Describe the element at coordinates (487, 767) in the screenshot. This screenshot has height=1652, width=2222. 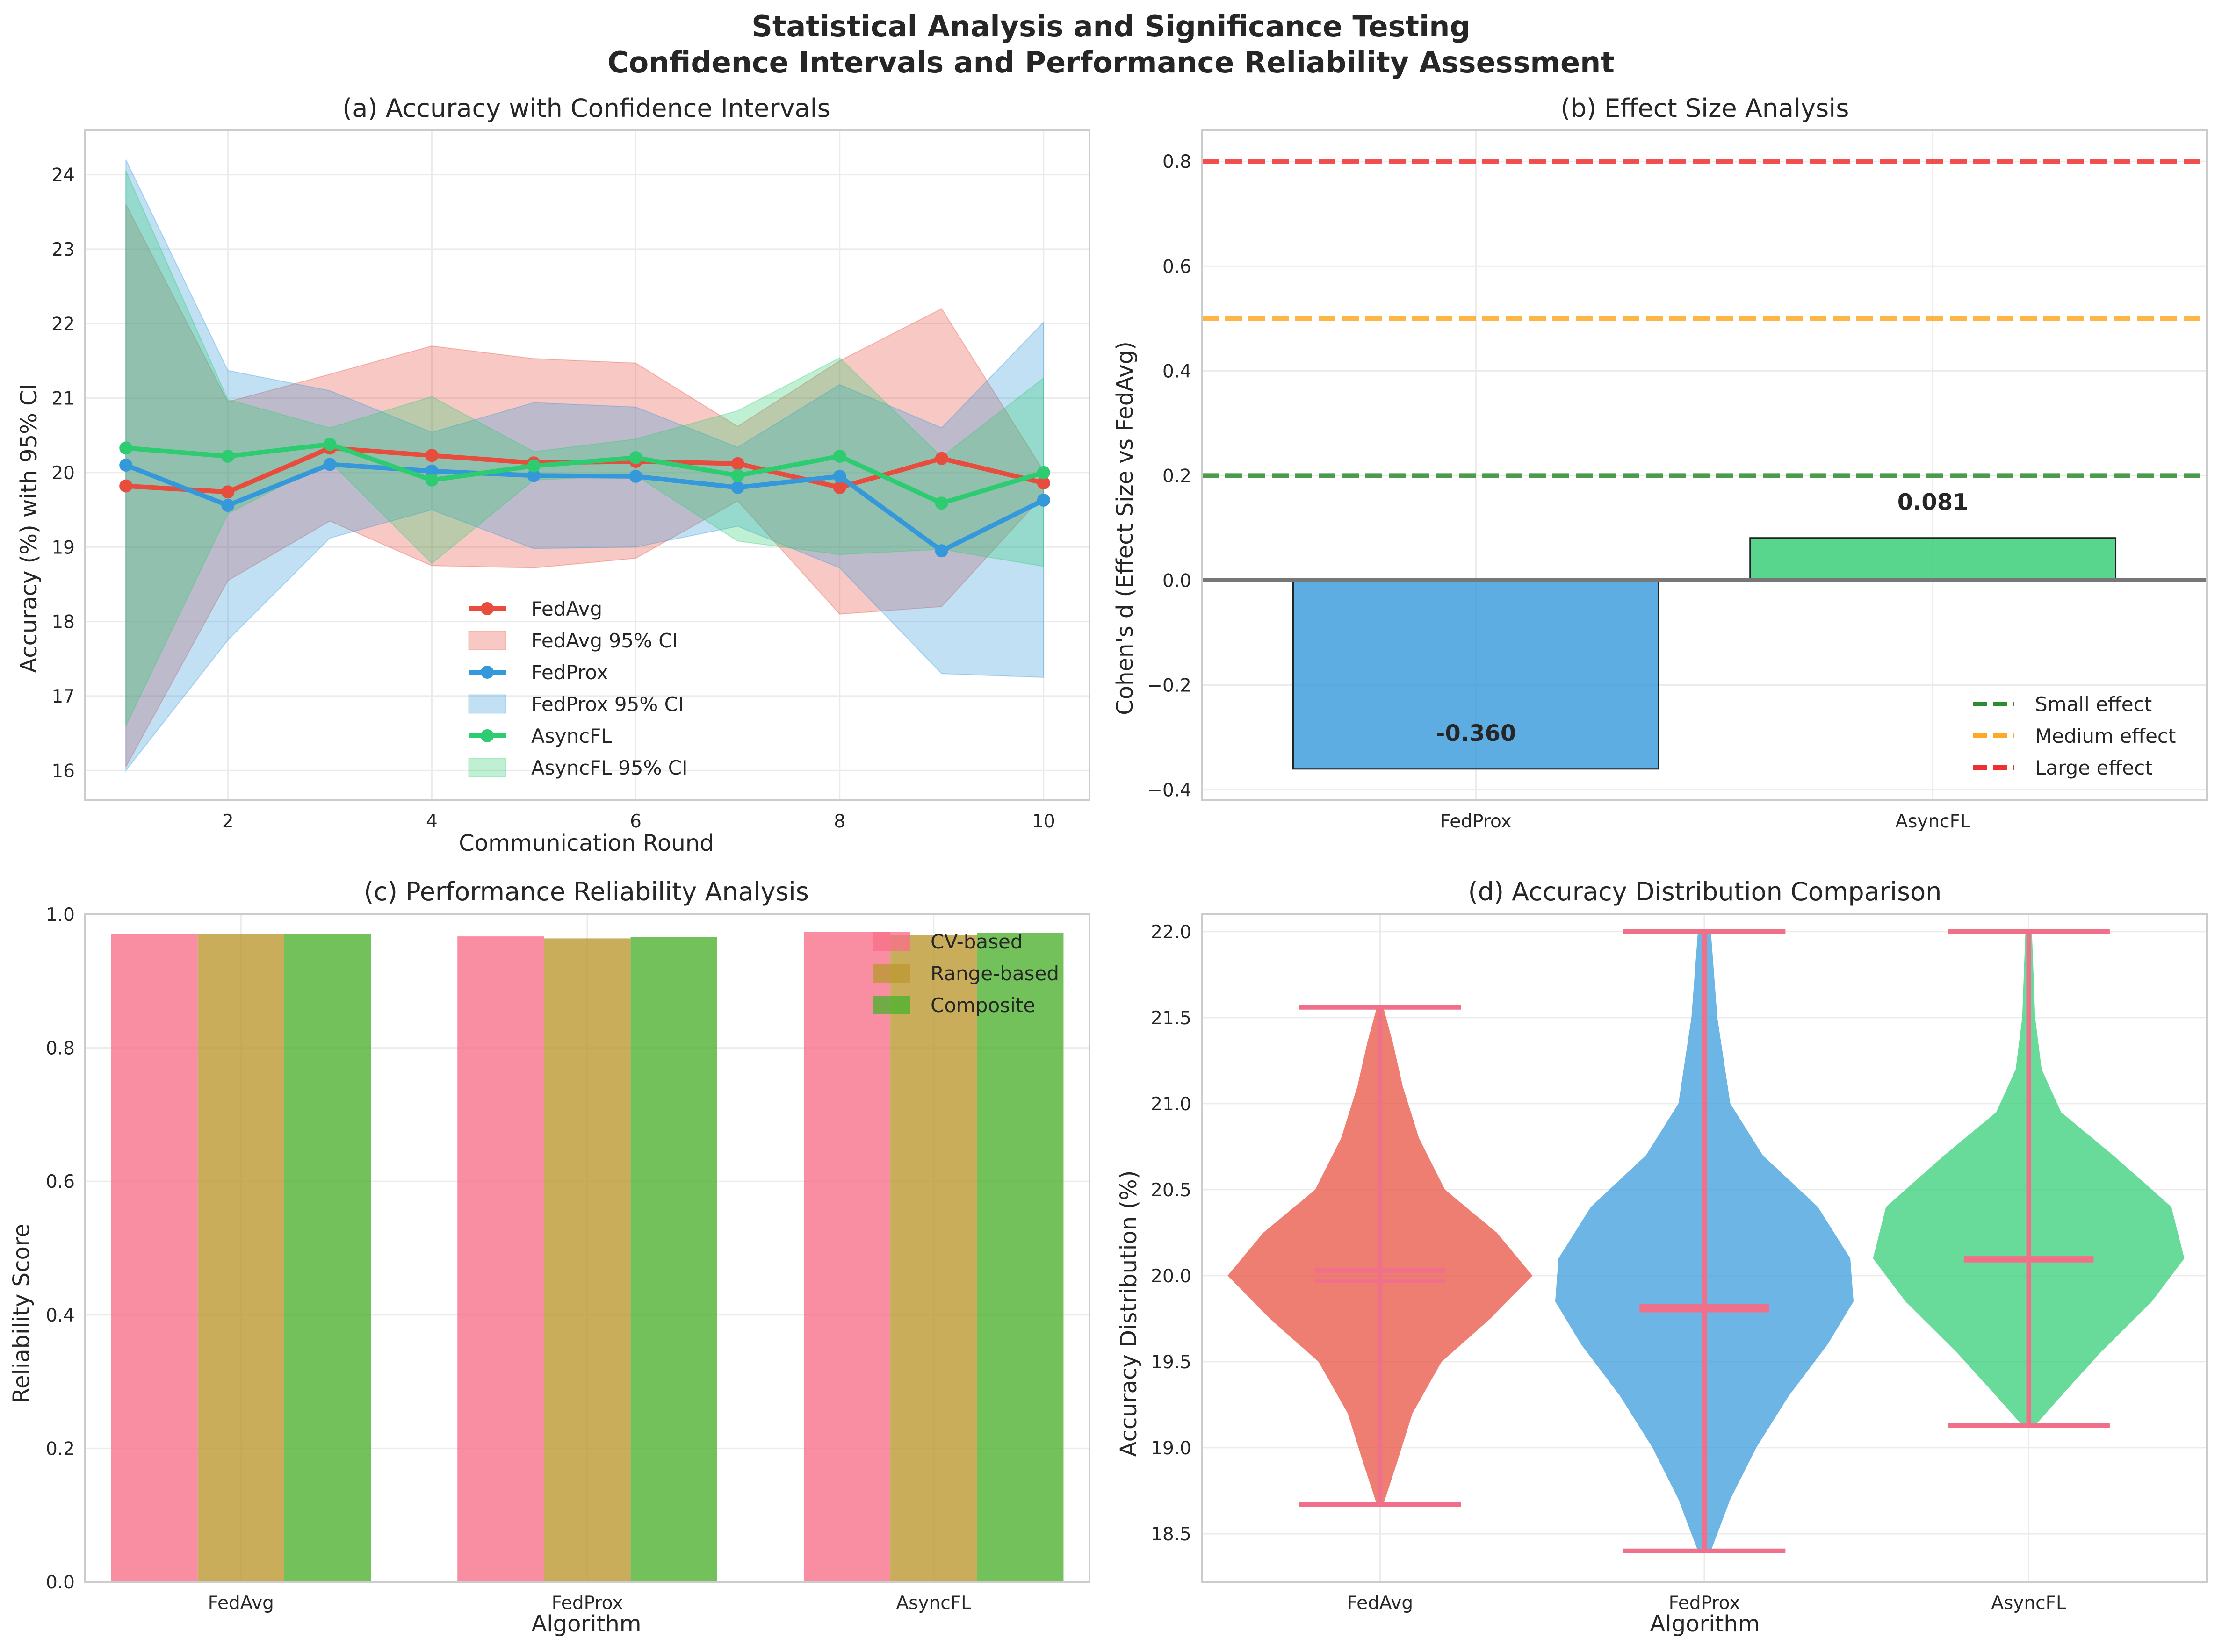
I see `legend-patch-asyncfl-ci` at that location.